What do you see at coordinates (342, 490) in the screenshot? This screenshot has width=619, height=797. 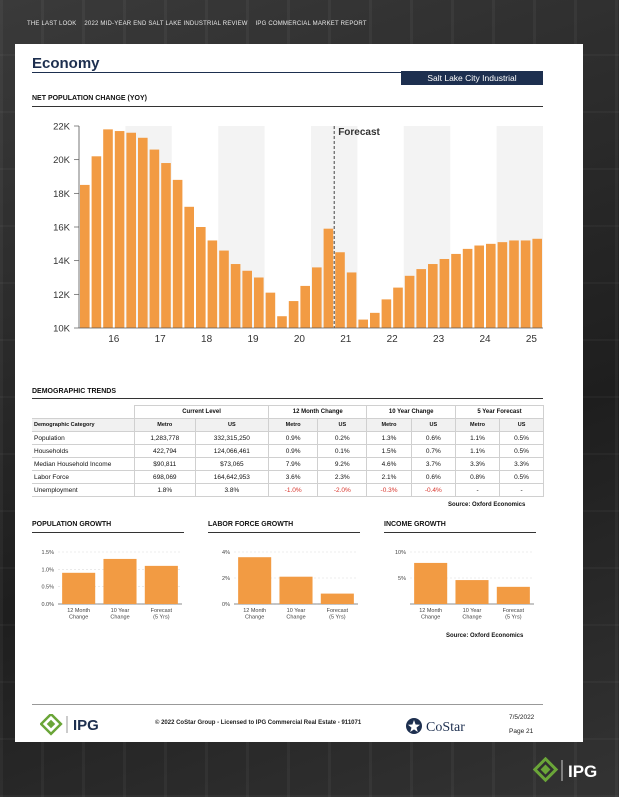 I see `table-cell: -2.0%` at bounding box center [342, 490].